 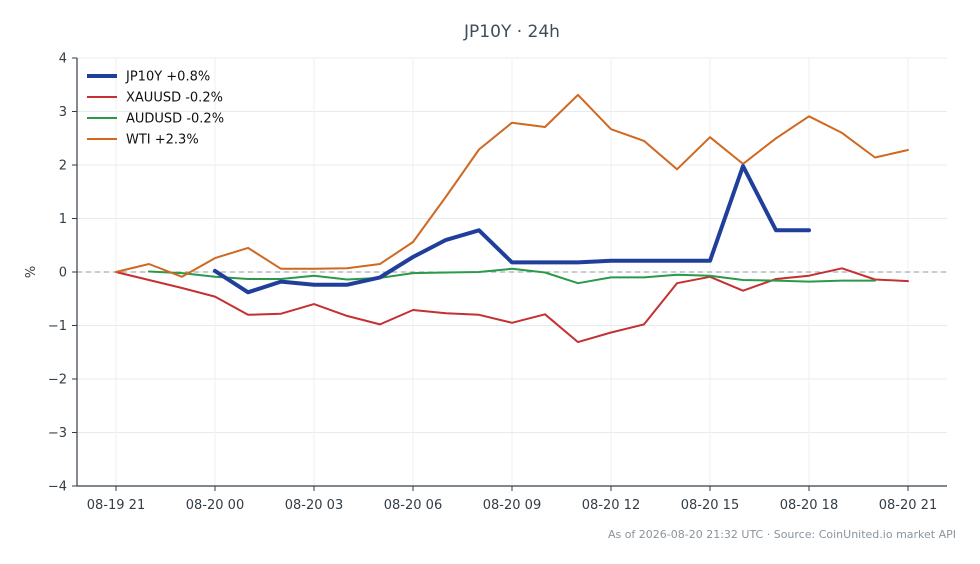 I want to click on chart-title: JP10Y · 24h, so click(x=511, y=32).